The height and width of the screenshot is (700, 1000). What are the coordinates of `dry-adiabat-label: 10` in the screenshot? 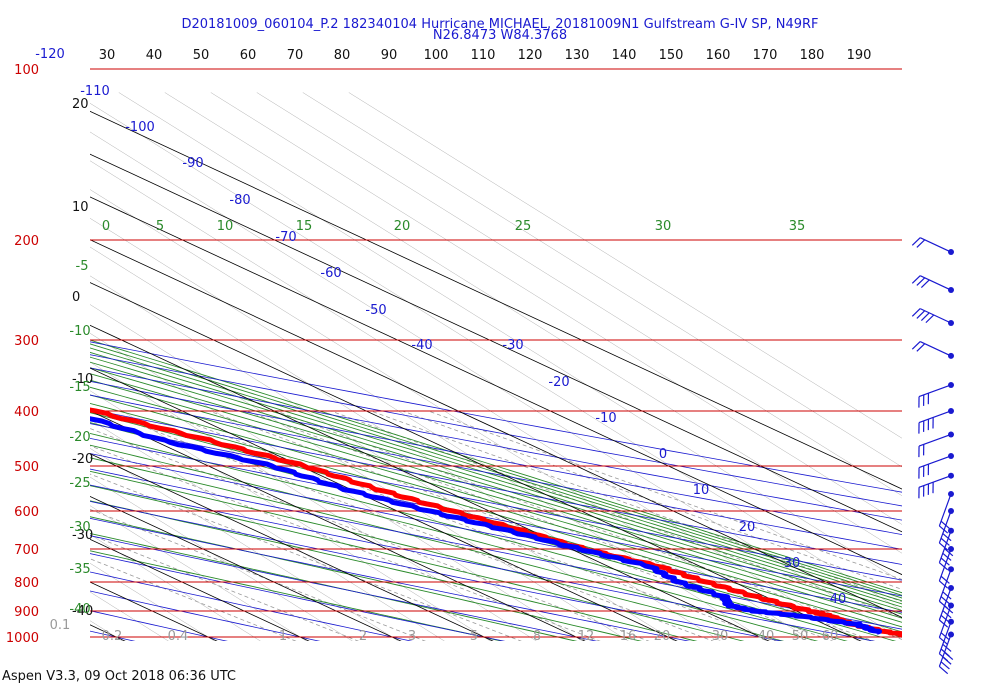 It's located at (701, 490).